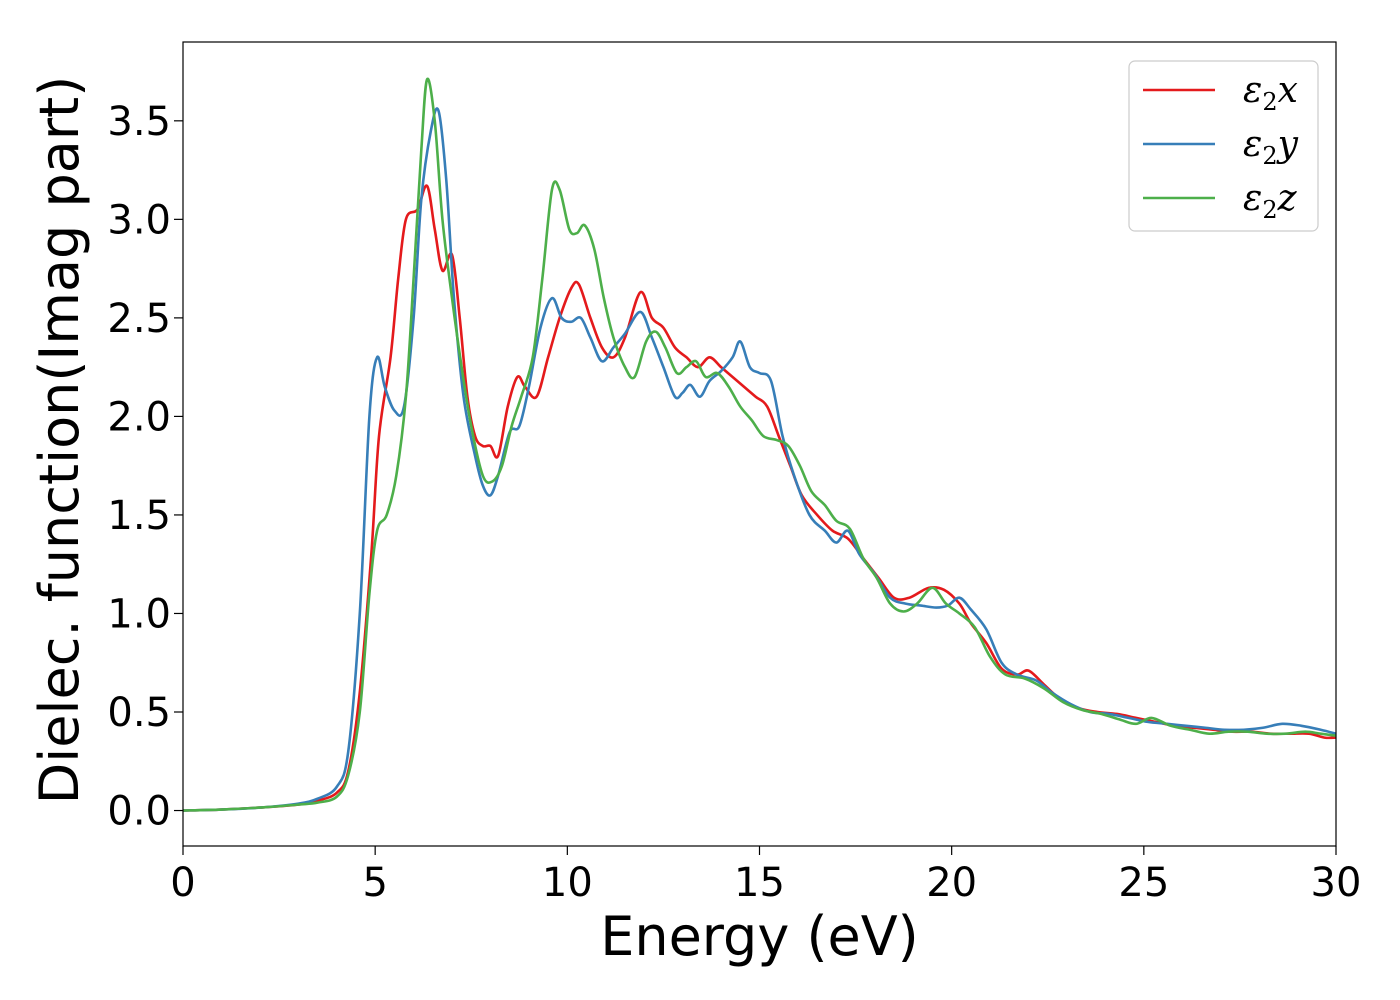 The image size is (1400, 1000). I want to click on legend-label: ε2y, so click(1271, 147).